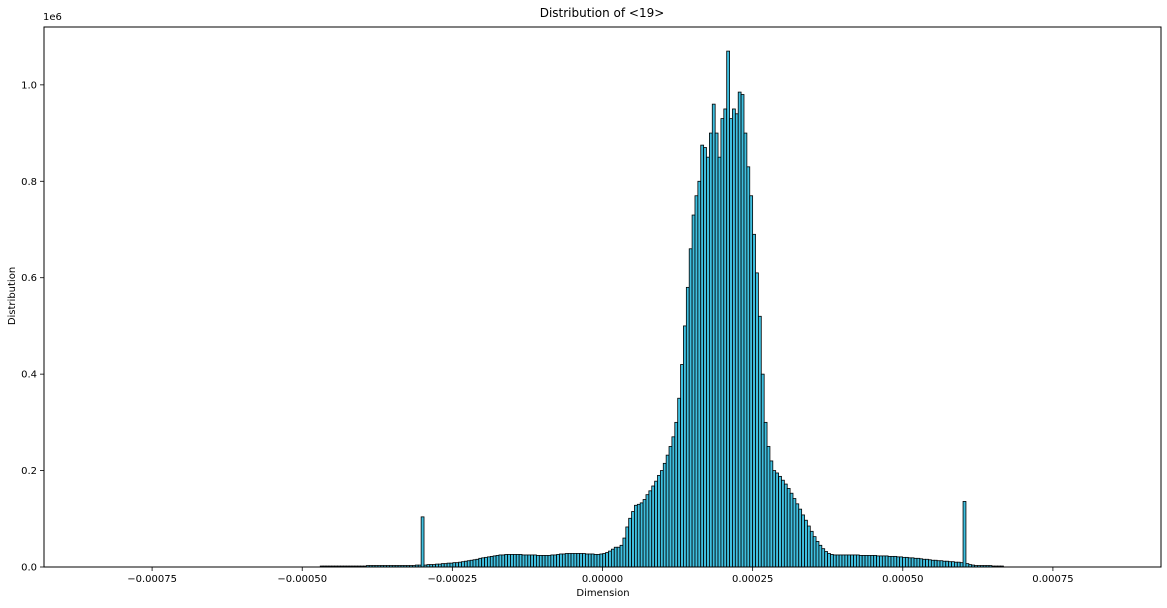  Describe the element at coordinates (452, 579) in the screenshot. I see `x-tick-label: −0.00025` at that location.